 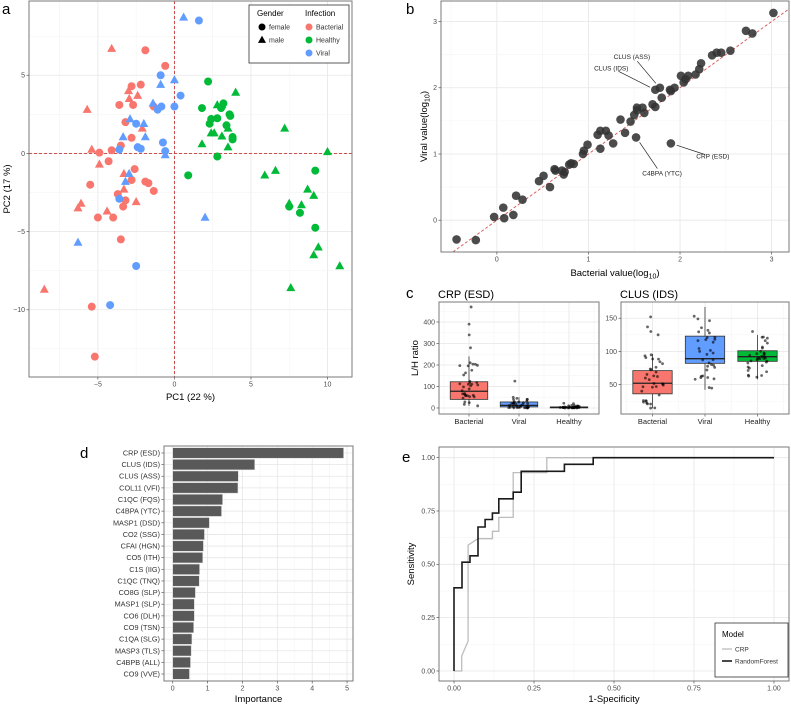 I want to click on crp-boxplot-y-tick-label: 200, so click(x=429, y=365).